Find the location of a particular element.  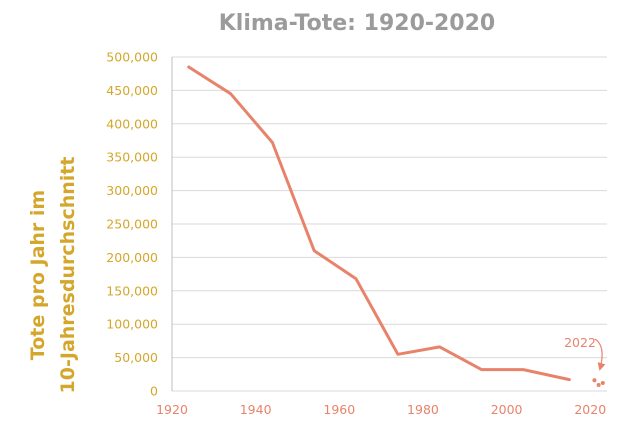

y-tick-label: 250,000 is located at coordinates (132, 224).